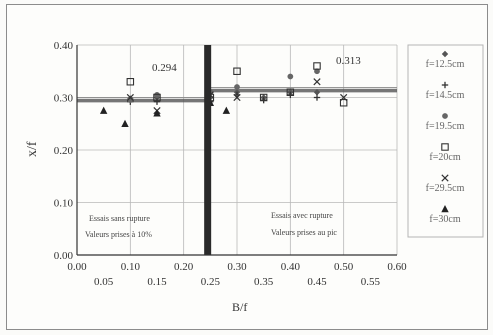  Describe the element at coordinates (444, 219) in the screenshot. I see `legend-label: f=30cm` at that location.